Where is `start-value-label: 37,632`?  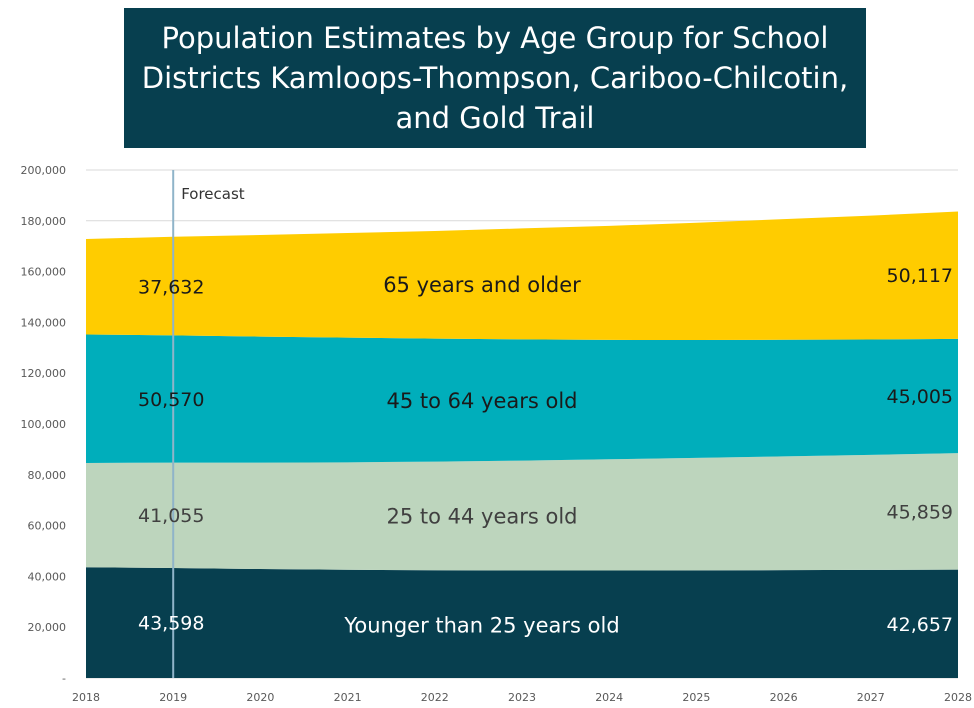 start-value-label: 37,632 is located at coordinates (171, 288).